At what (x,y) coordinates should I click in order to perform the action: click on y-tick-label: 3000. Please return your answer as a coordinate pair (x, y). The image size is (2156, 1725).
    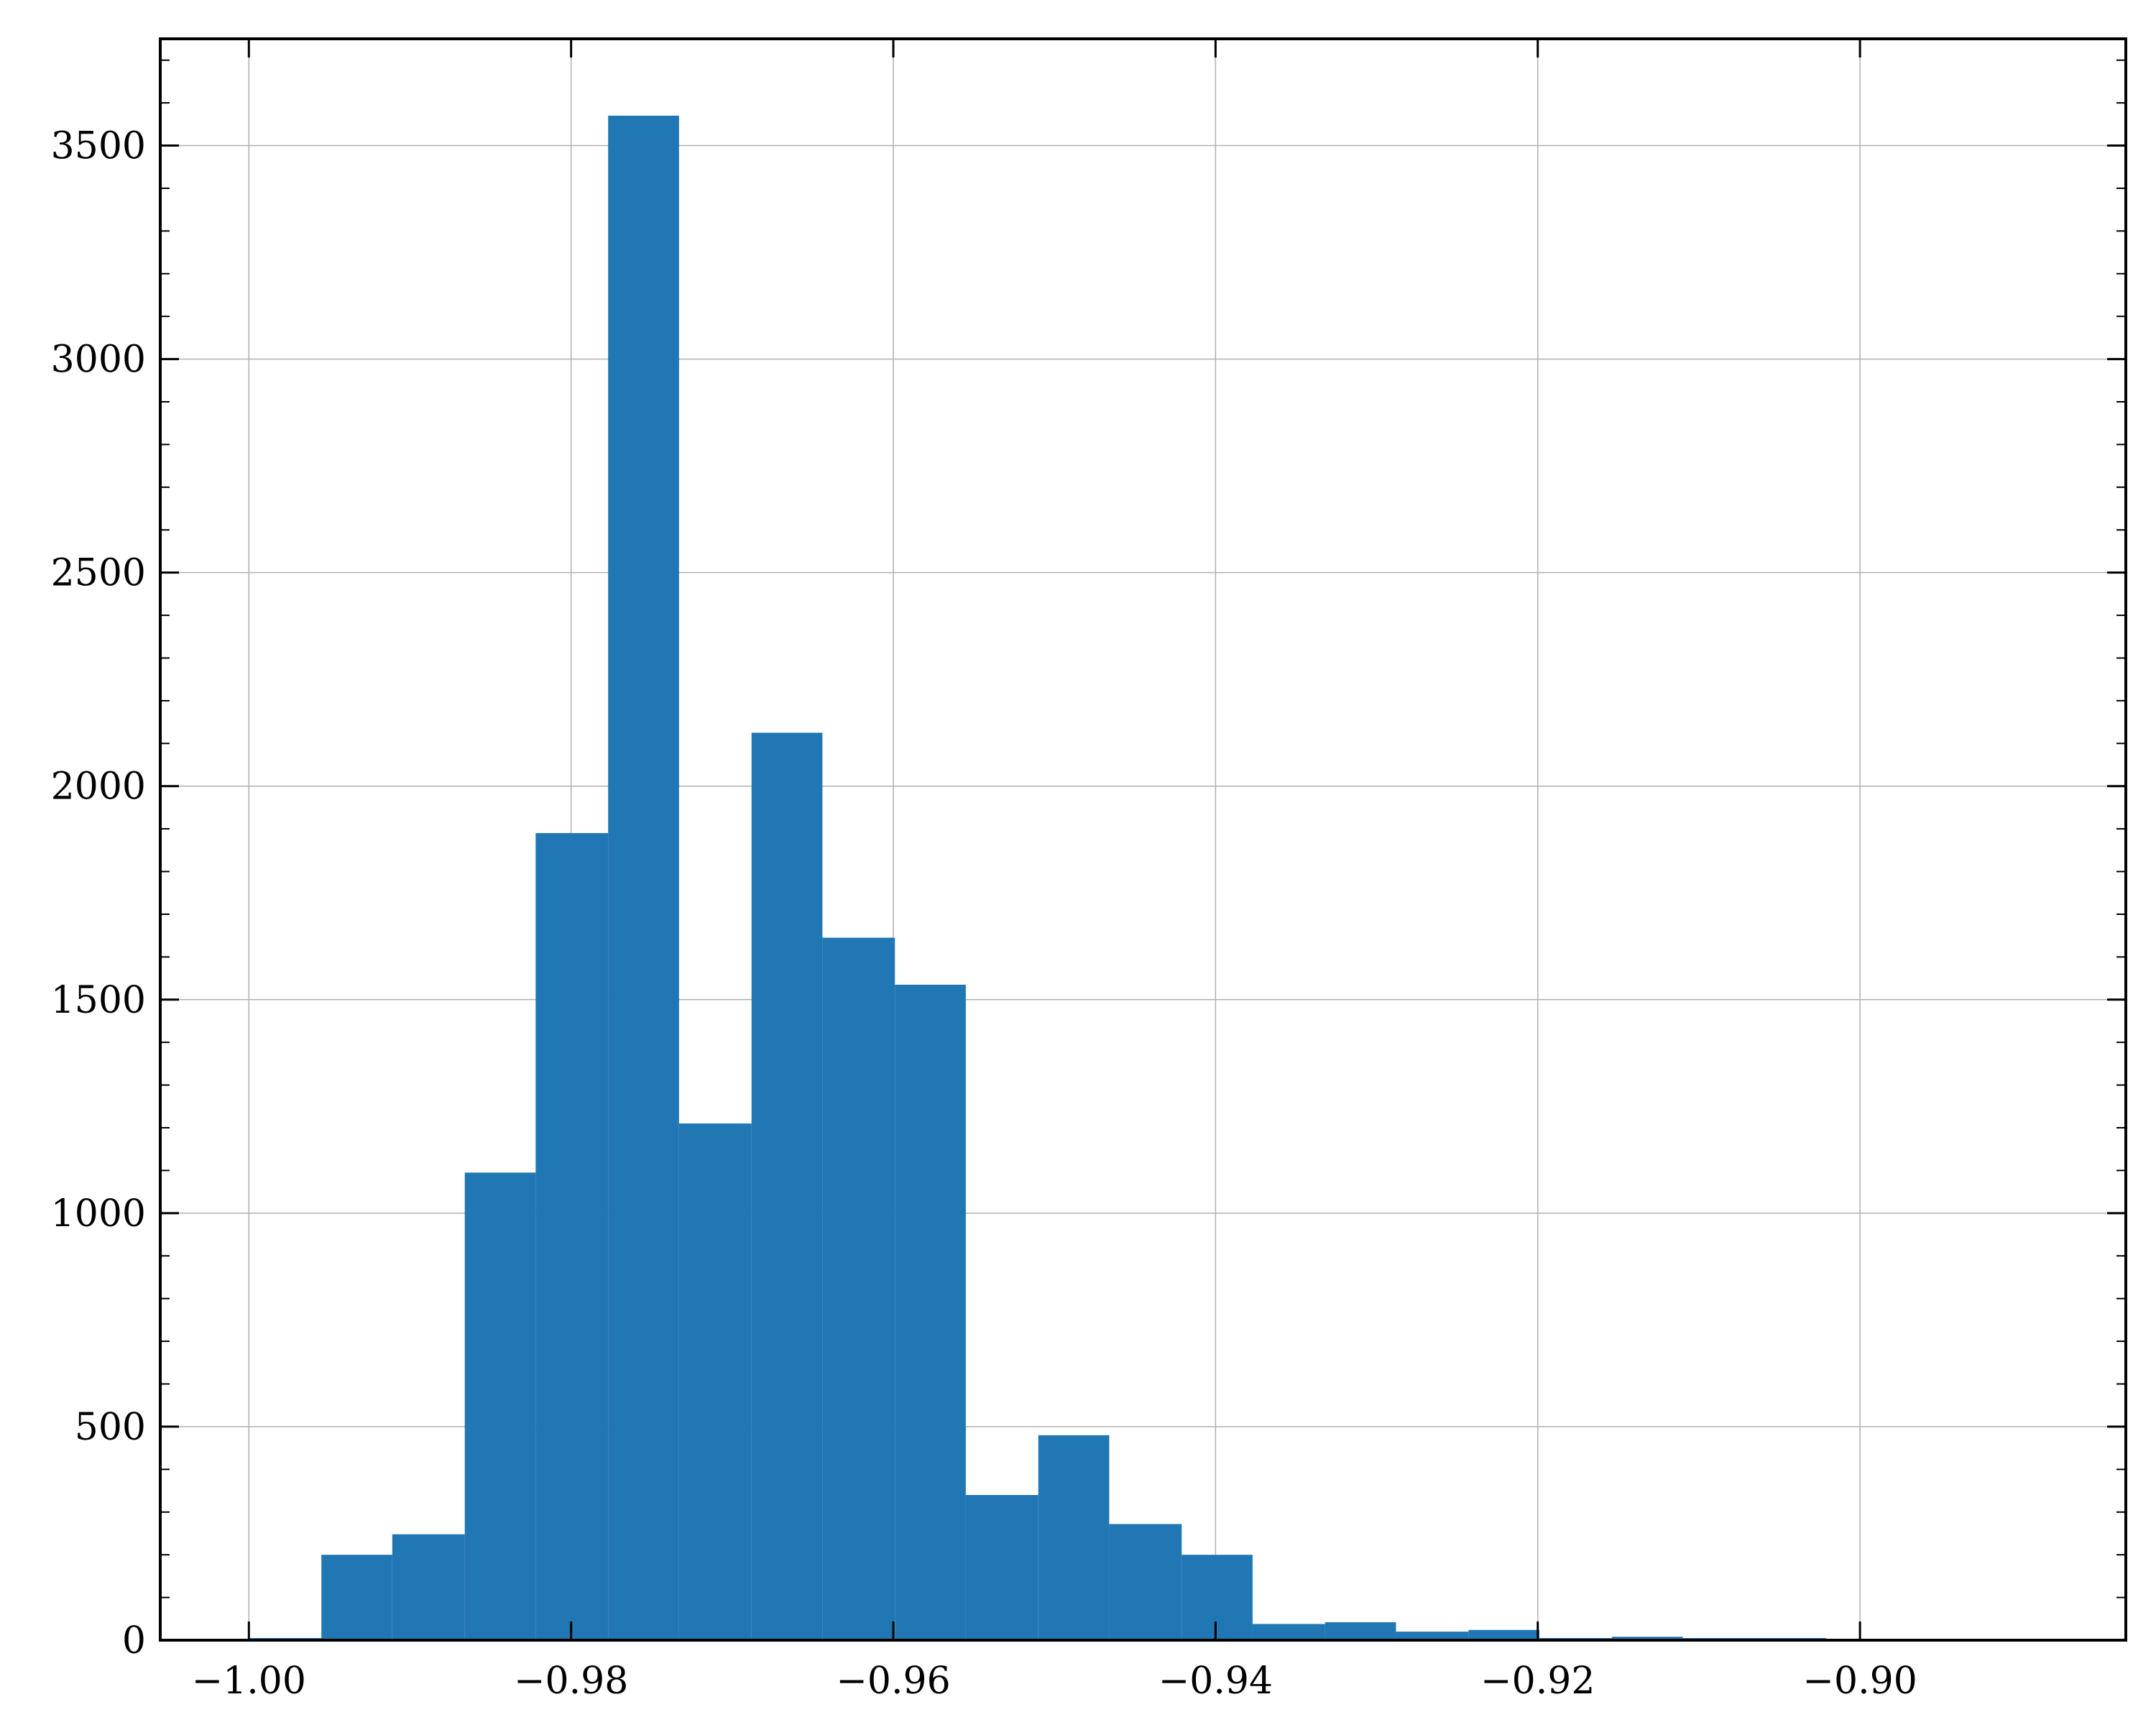
    Looking at the image, I should click on (98, 360).